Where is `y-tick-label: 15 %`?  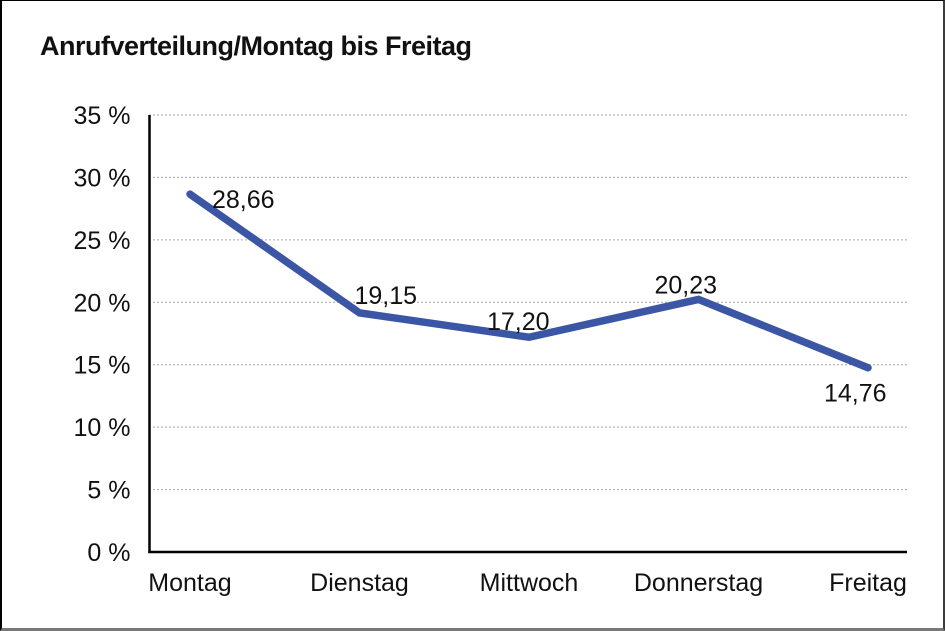 y-tick-label: 15 % is located at coordinates (102, 366).